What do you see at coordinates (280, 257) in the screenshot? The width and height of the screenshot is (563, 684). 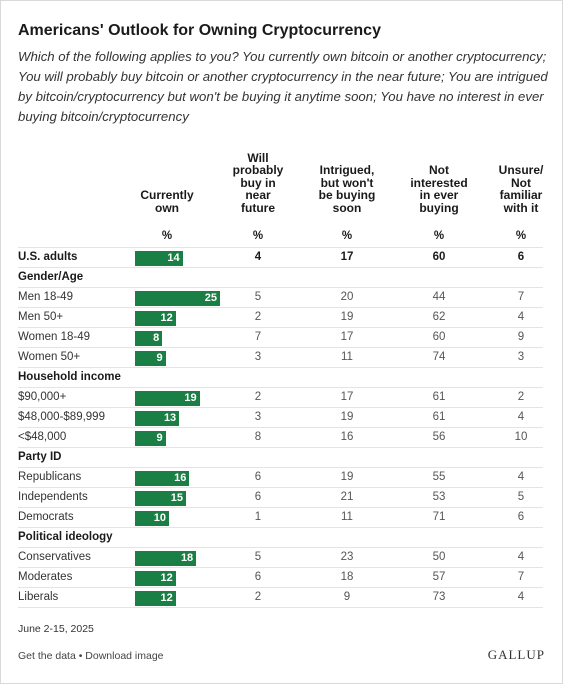 I see `table-row: U.S. adults 14 4 17 60 6` at bounding box center [280, 257].